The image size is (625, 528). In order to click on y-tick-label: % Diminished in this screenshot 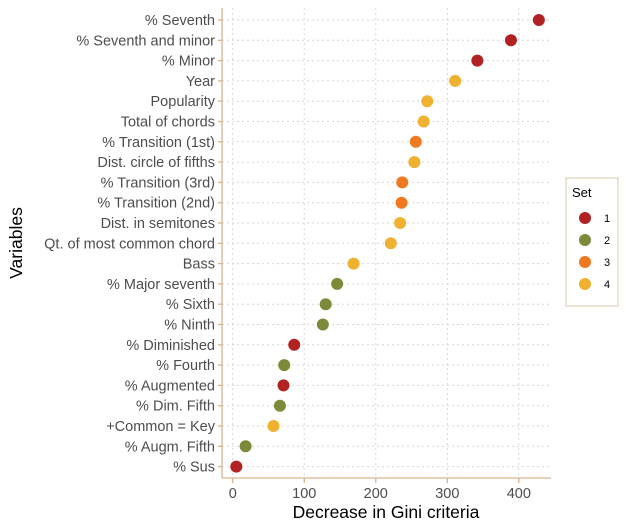, I will do `click(170, 346)`.